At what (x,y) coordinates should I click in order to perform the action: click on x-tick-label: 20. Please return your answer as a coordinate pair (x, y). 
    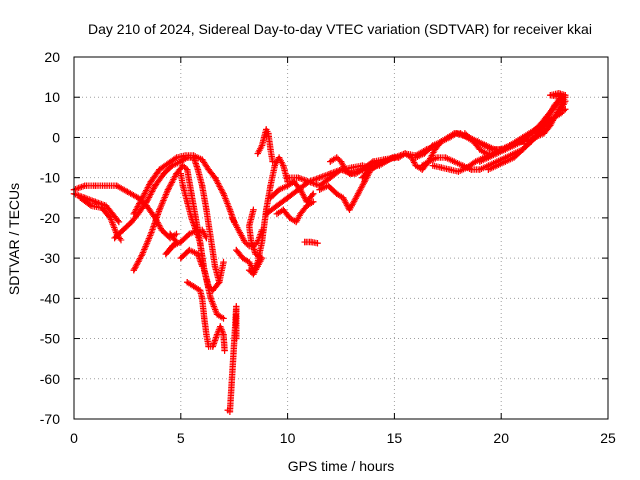
    Looking at the image, I should click on (501, 438).